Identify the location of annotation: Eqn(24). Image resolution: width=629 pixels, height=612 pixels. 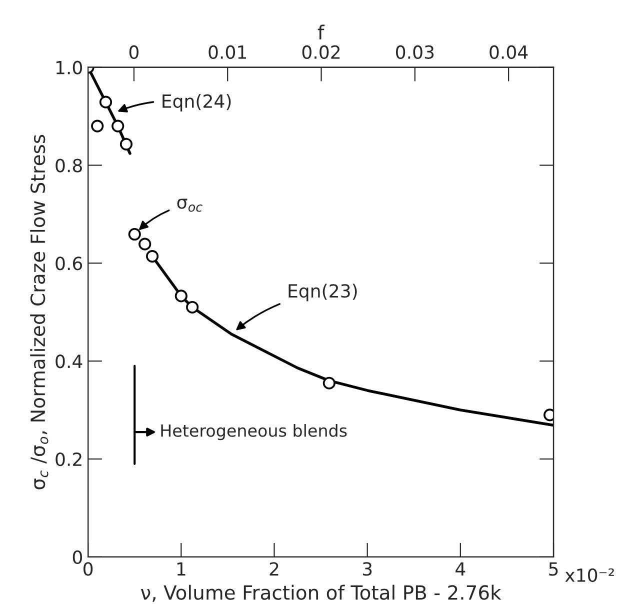
(196, 103).